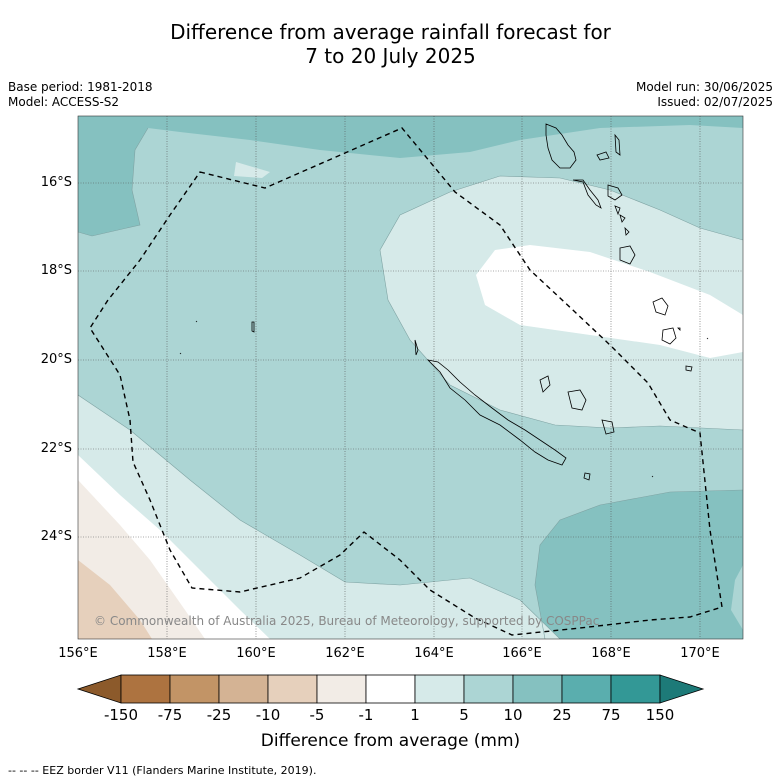 The height and width of the screenshot is (781, 781). I want to click on meta-left: Base period: 1981-2018 Model: ACCESS-S2, so click(80, 95).